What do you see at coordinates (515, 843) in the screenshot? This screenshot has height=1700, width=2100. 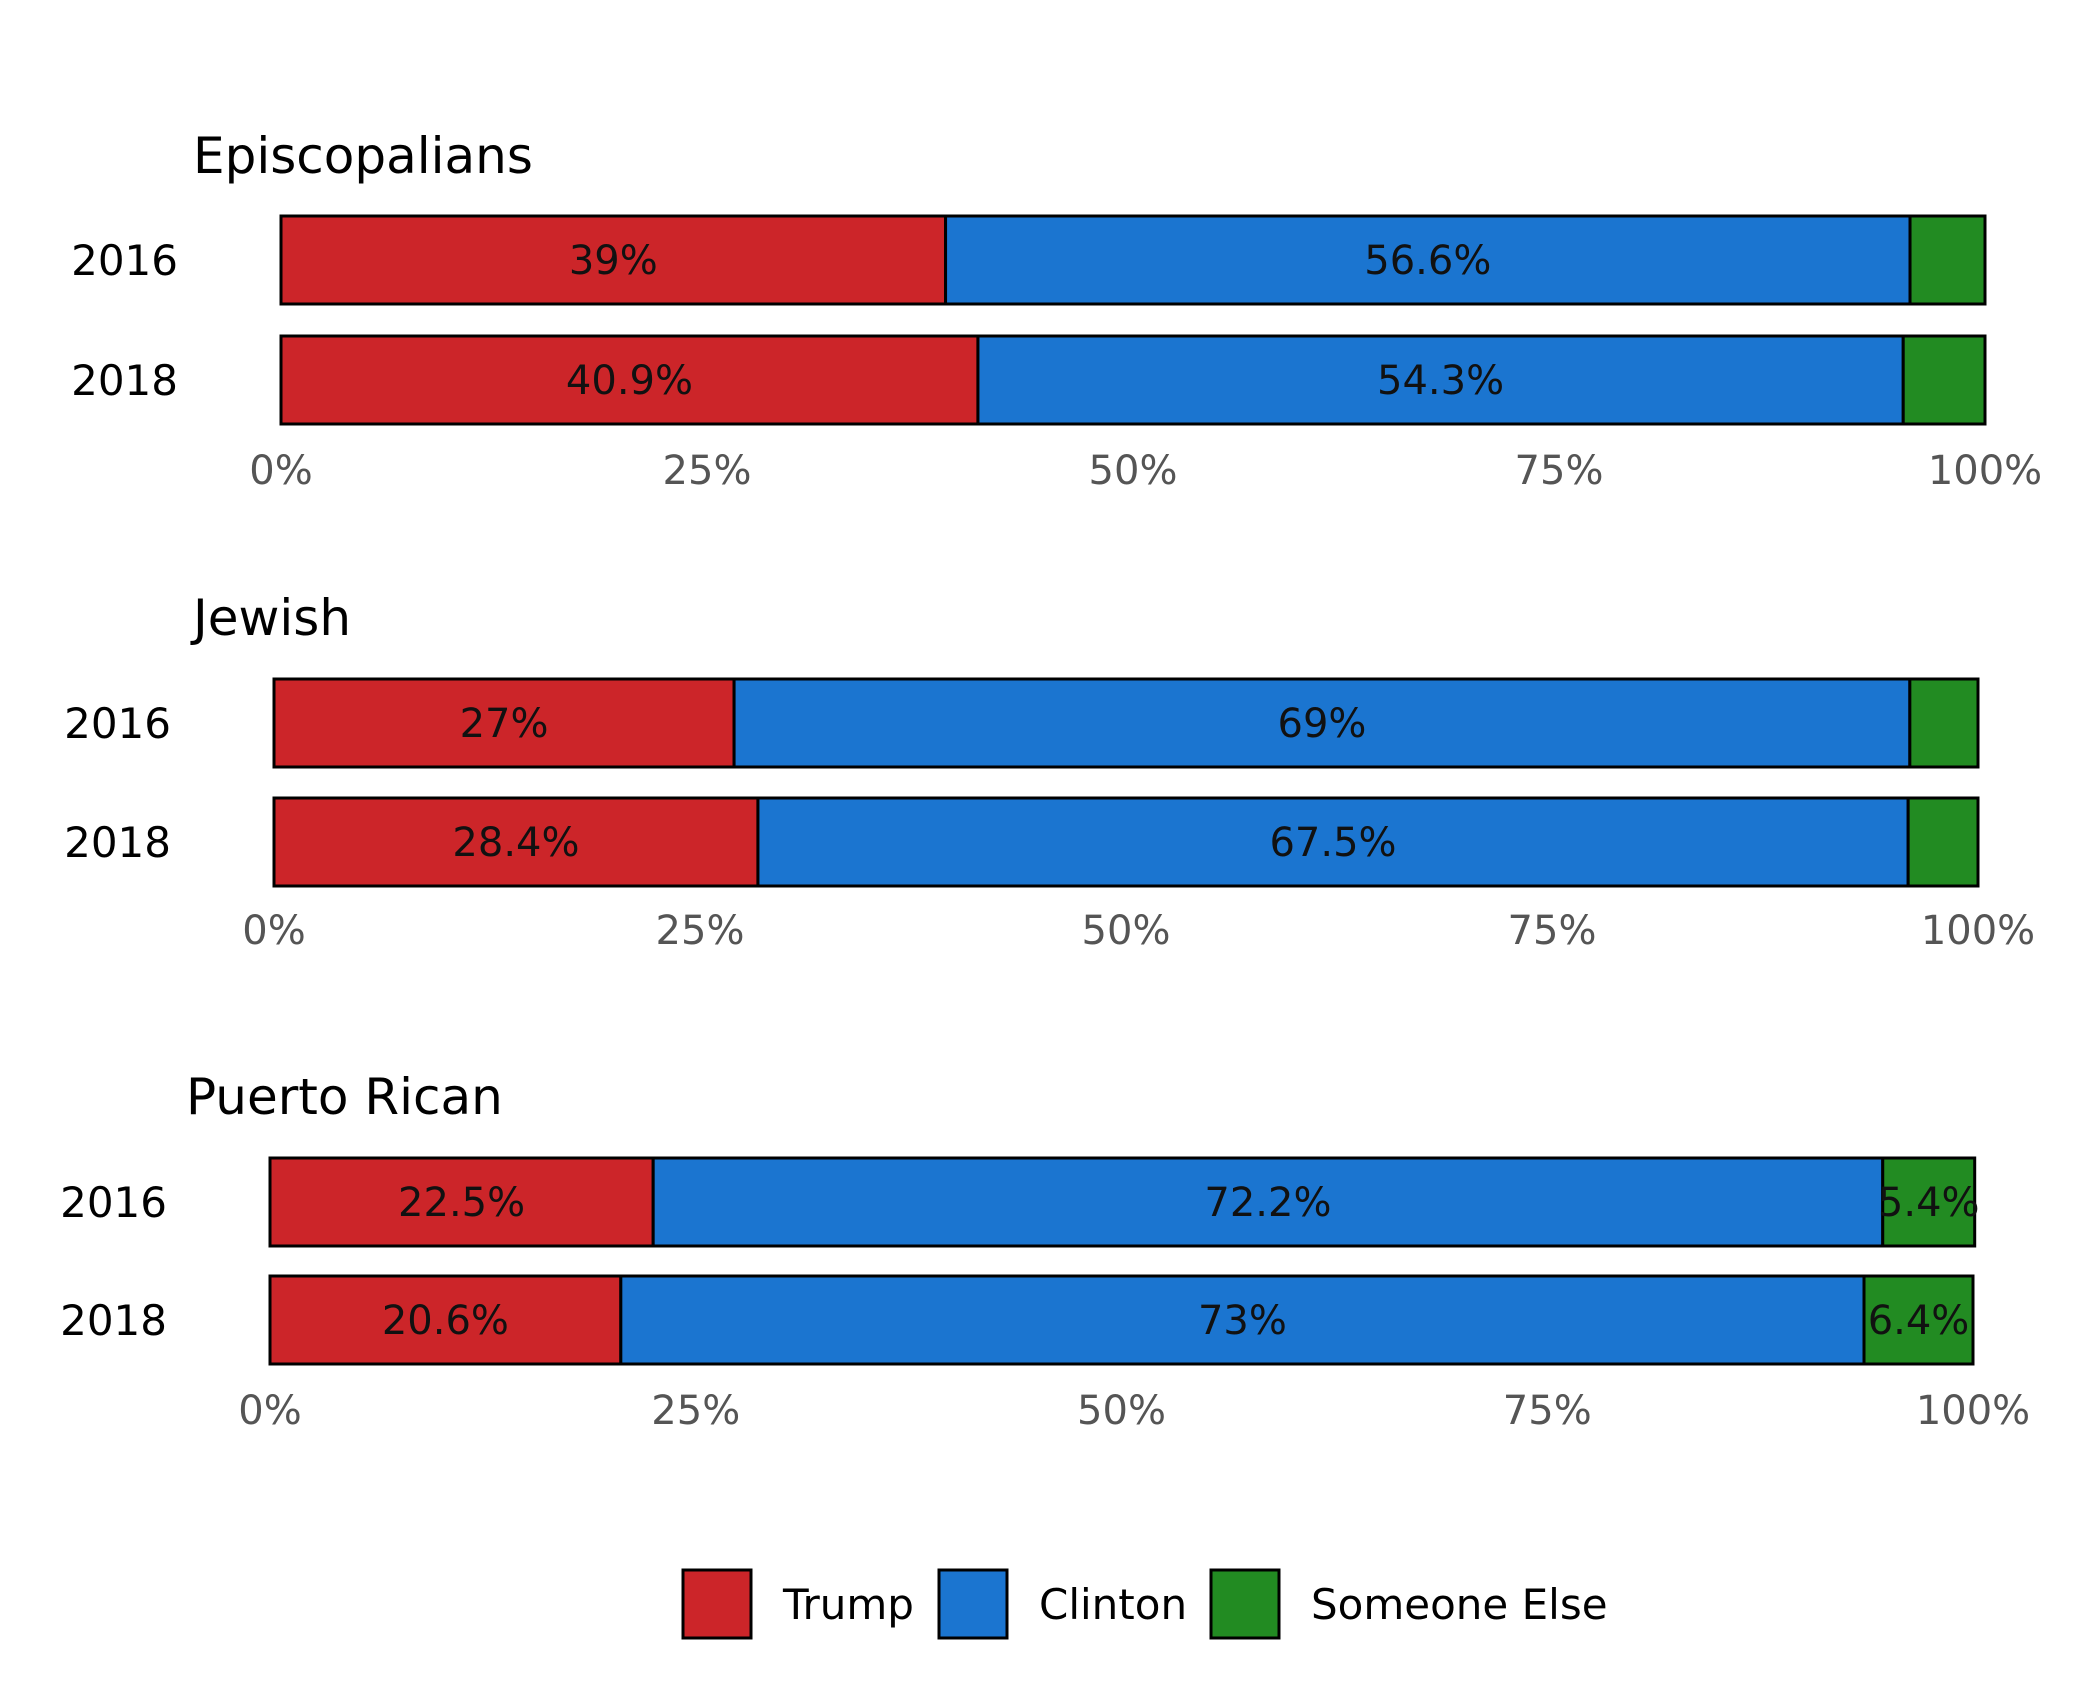 I see `data-label: 28.4%` at bounding box center [515, 843].